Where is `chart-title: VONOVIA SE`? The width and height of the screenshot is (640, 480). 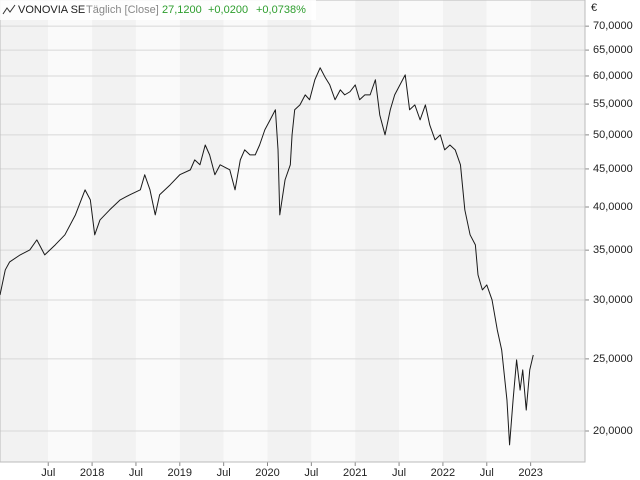
chart-title: VONOVIA SE is located at coordinates (51, 10).